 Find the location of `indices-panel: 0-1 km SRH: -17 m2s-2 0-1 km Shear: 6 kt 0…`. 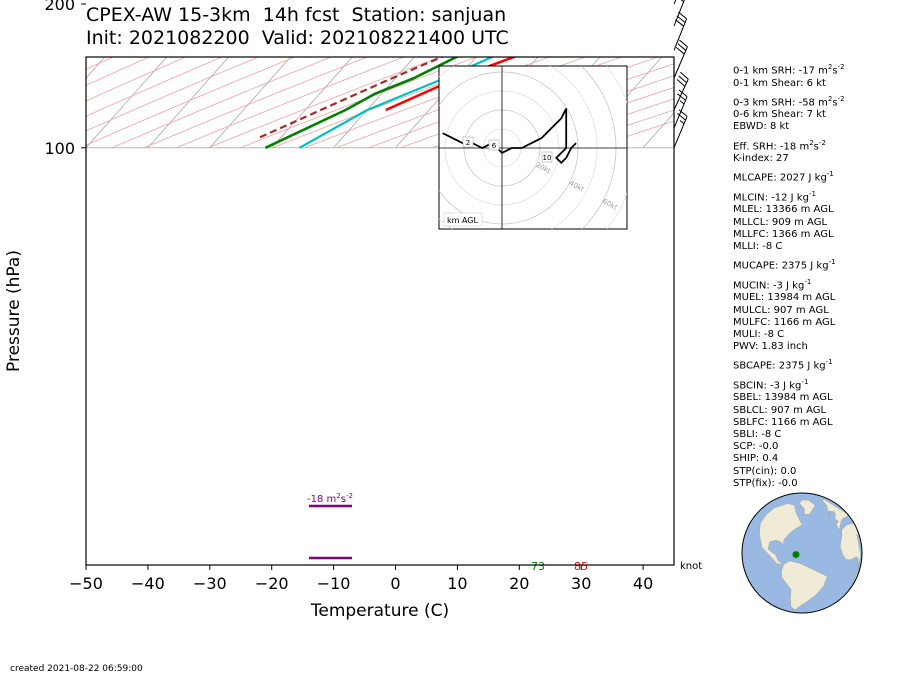

indices-panel: 0-1 km SRH: -17 m2s-2 0-1 km Shear: 6 kt 0… is located at coordinates (789, 274).